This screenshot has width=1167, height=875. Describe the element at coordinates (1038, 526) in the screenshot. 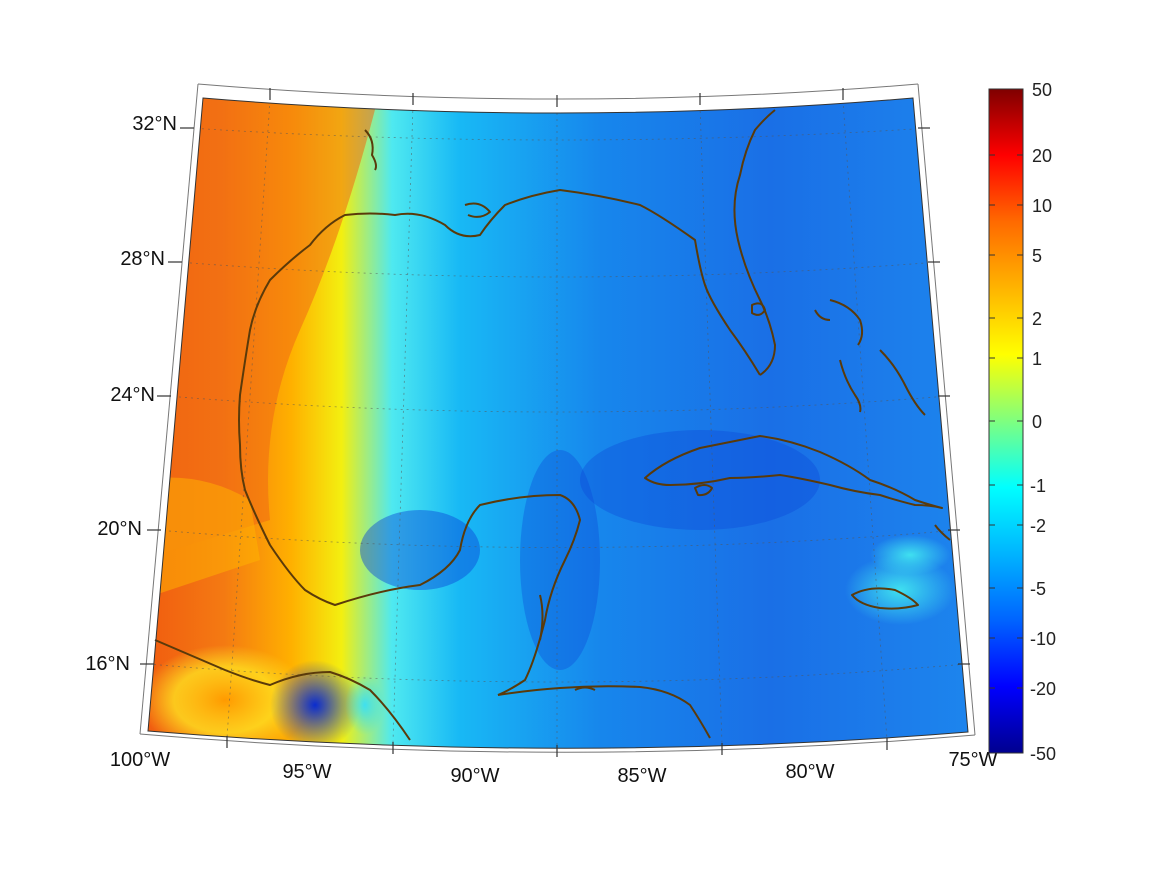

I see `colorbar-tick-label: -2` at that location.